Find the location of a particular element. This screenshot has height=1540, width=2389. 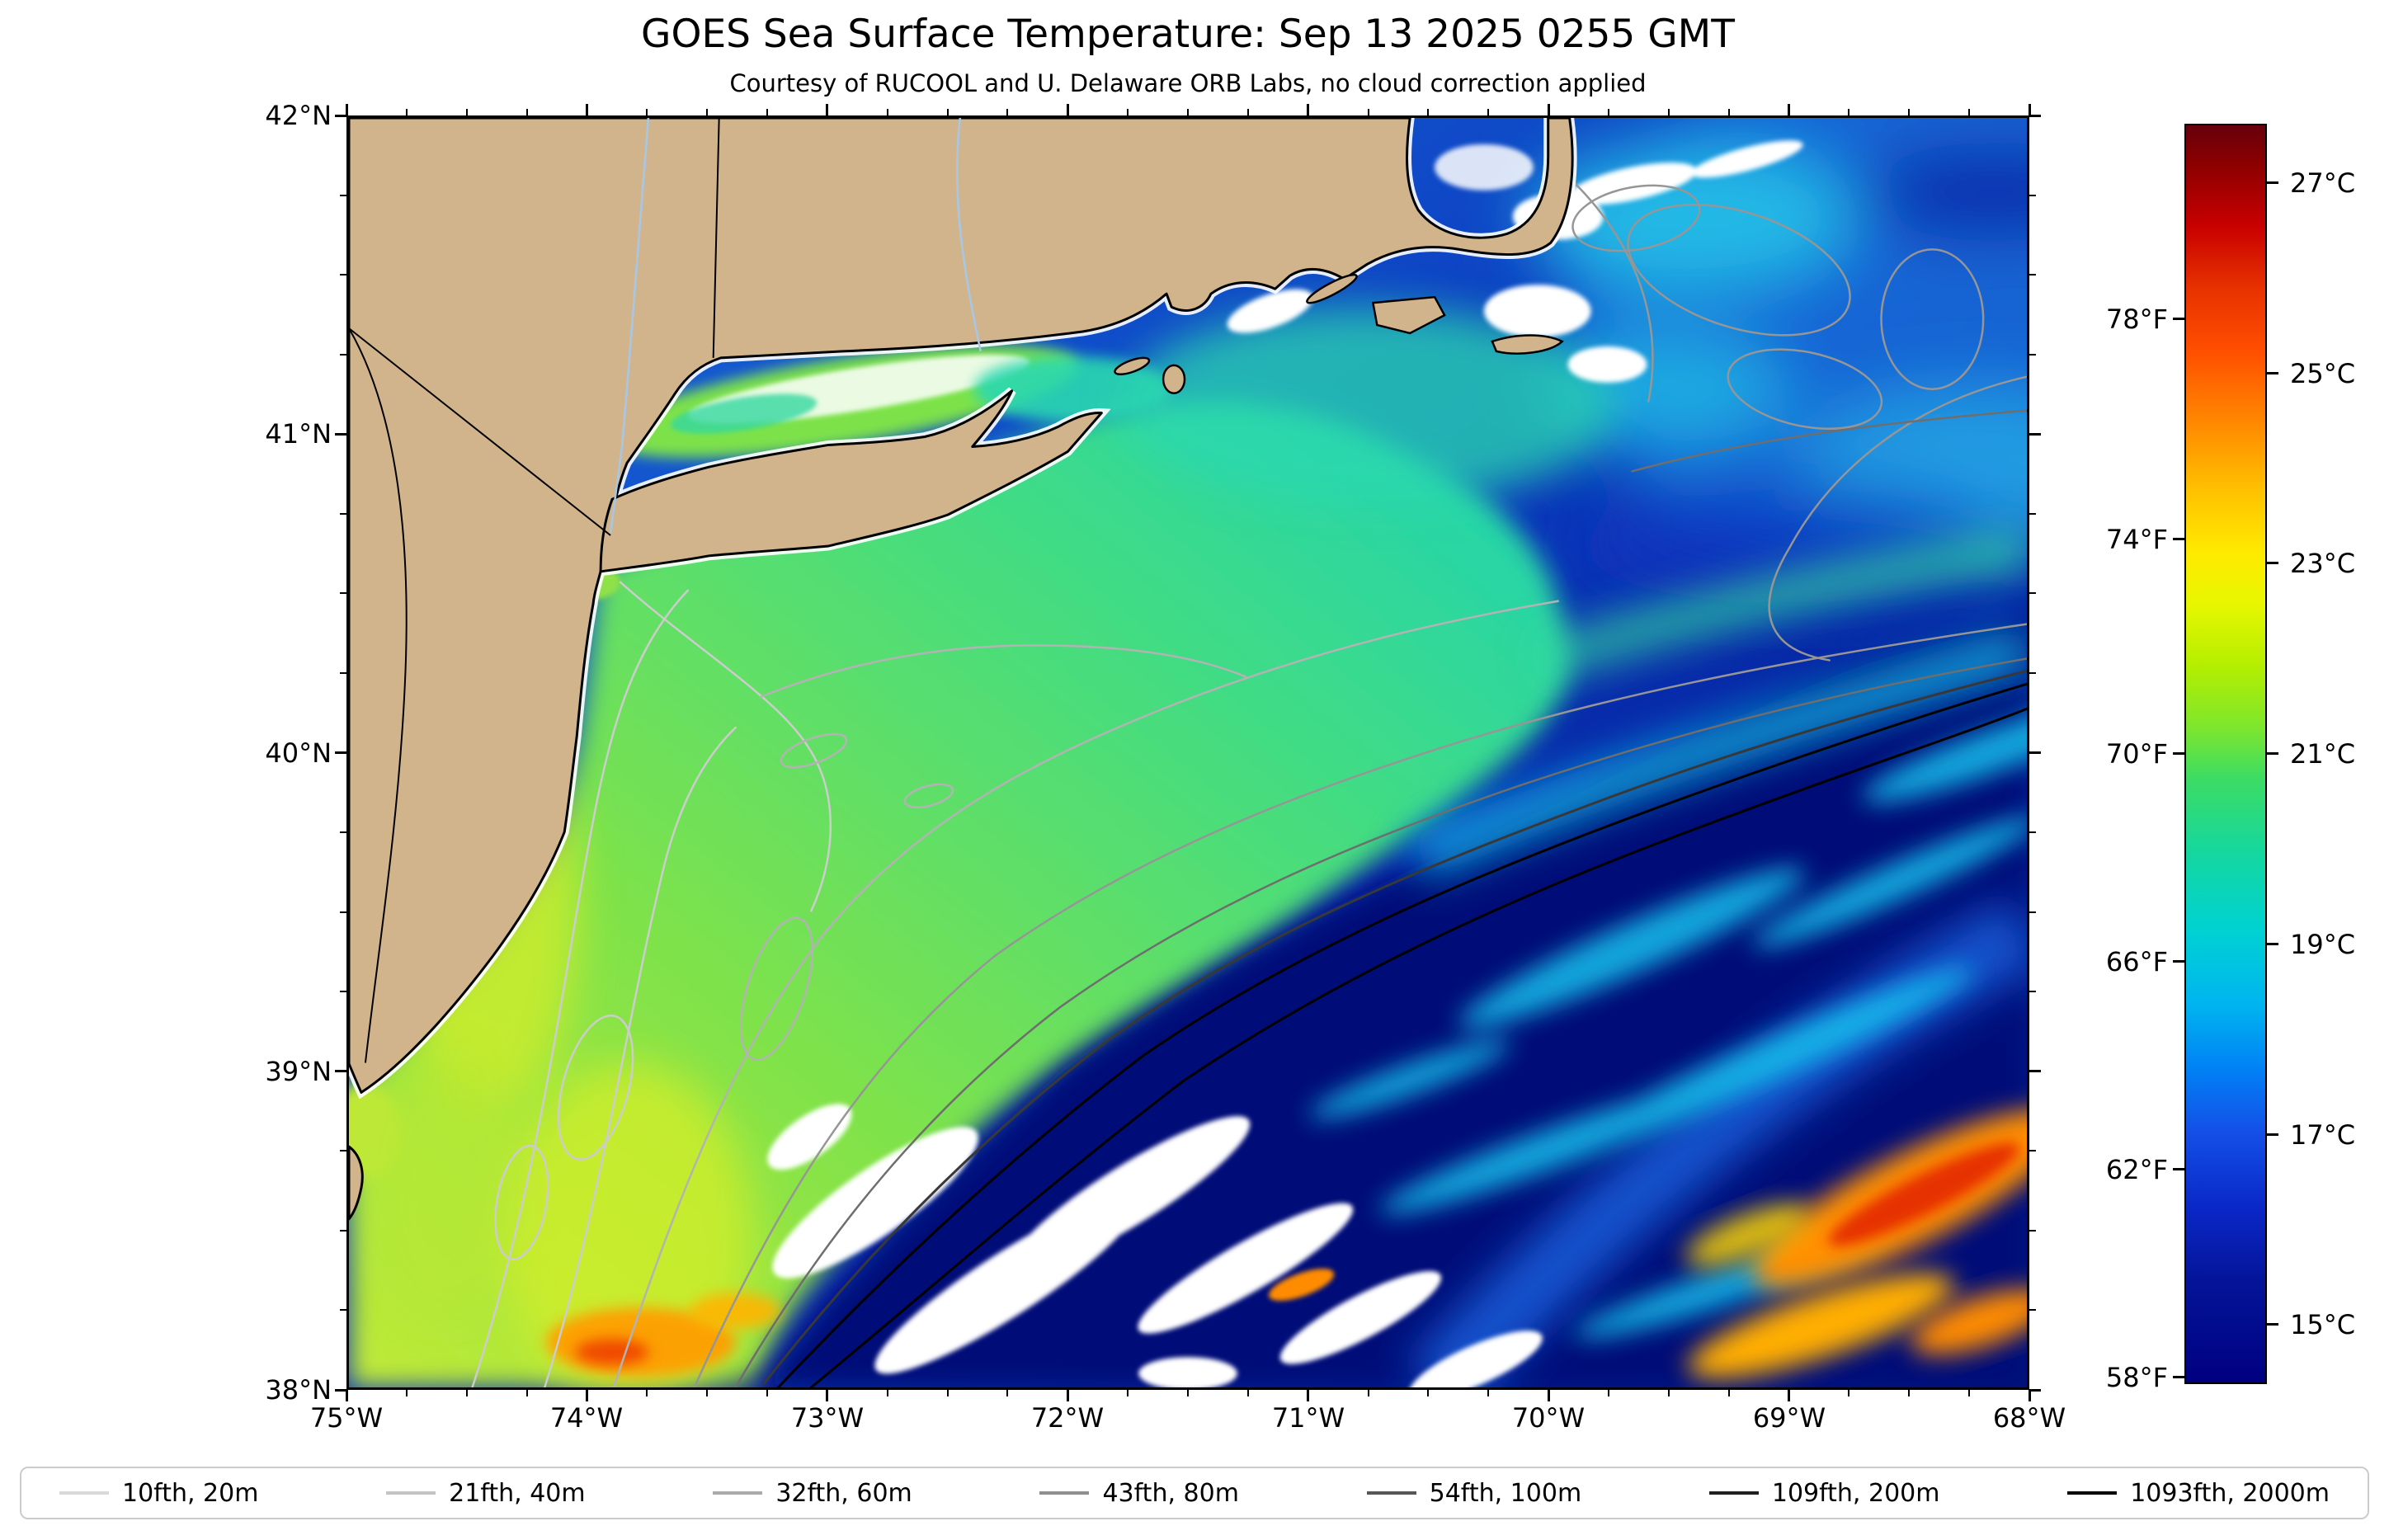

legend-item: 109fth, 200m is located at coordinates (1824, 1493).